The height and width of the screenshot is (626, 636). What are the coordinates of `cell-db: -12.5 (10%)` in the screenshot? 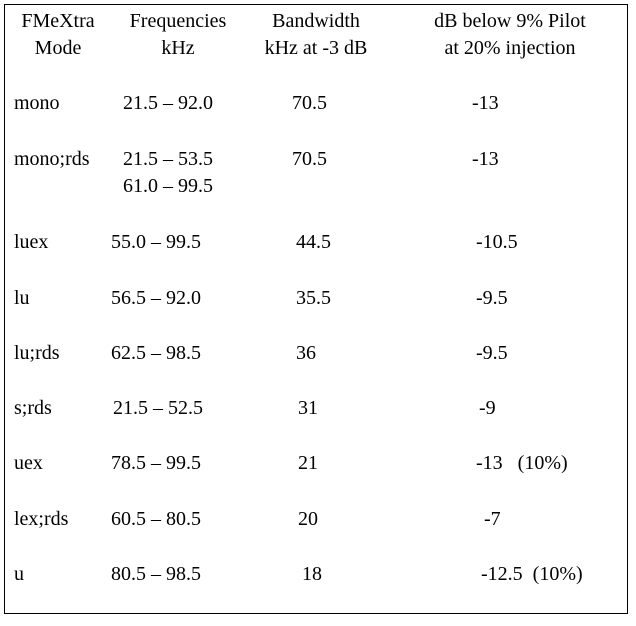 It's located at (532, 574).